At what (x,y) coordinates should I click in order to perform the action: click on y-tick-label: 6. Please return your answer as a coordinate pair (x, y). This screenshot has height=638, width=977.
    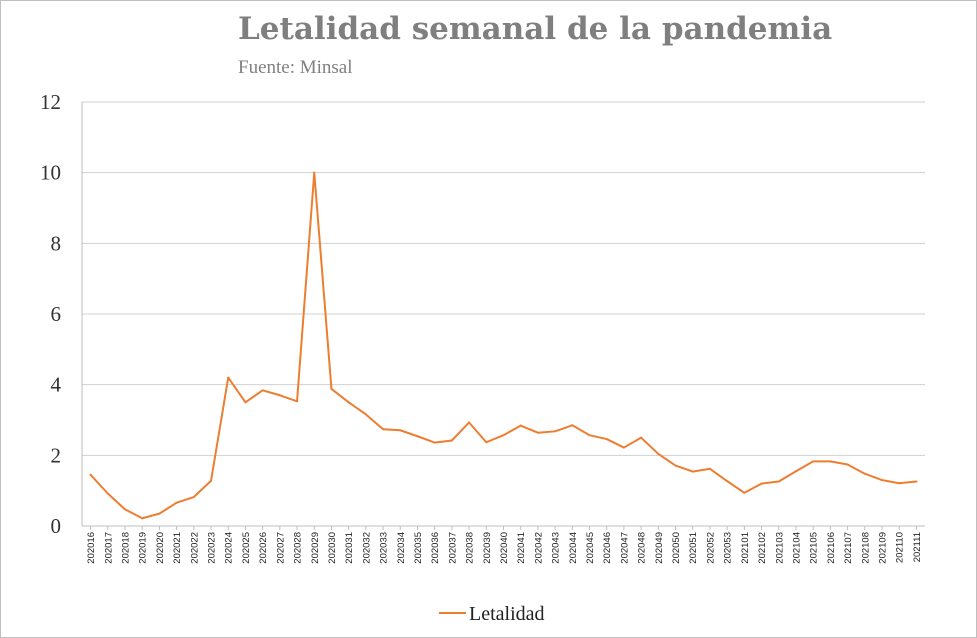
    Looking at the image, I should click on (56, 314).